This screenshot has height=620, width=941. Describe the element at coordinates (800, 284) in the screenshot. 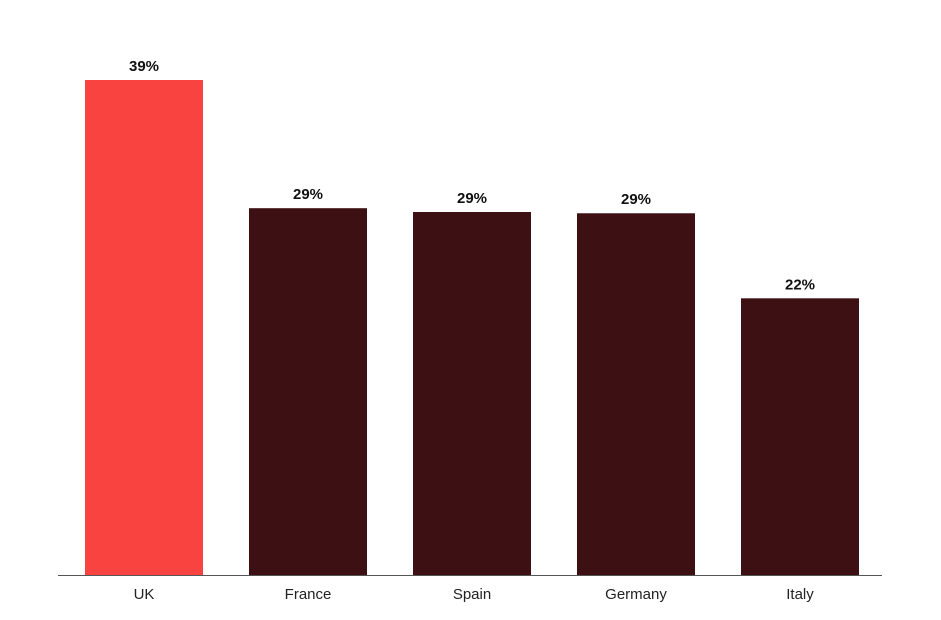

I see `value-label: 22%` at that location.